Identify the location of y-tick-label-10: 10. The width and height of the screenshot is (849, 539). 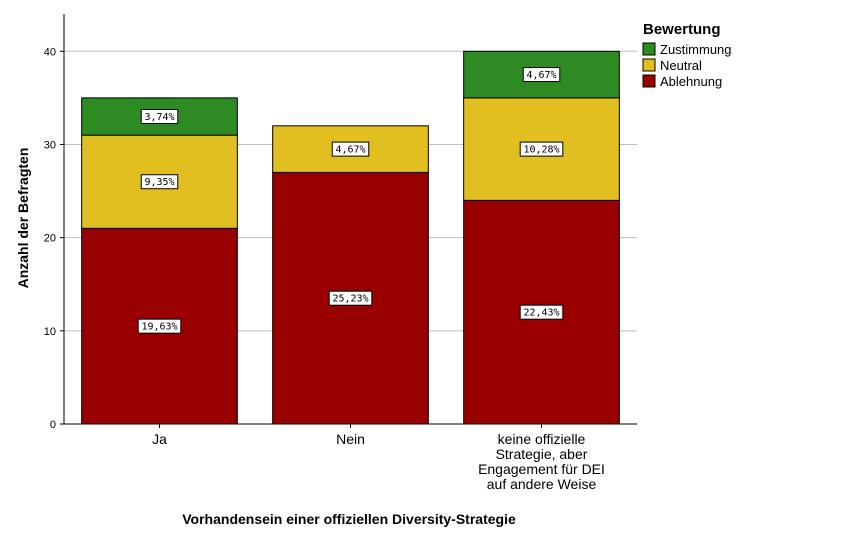
(50, 332).